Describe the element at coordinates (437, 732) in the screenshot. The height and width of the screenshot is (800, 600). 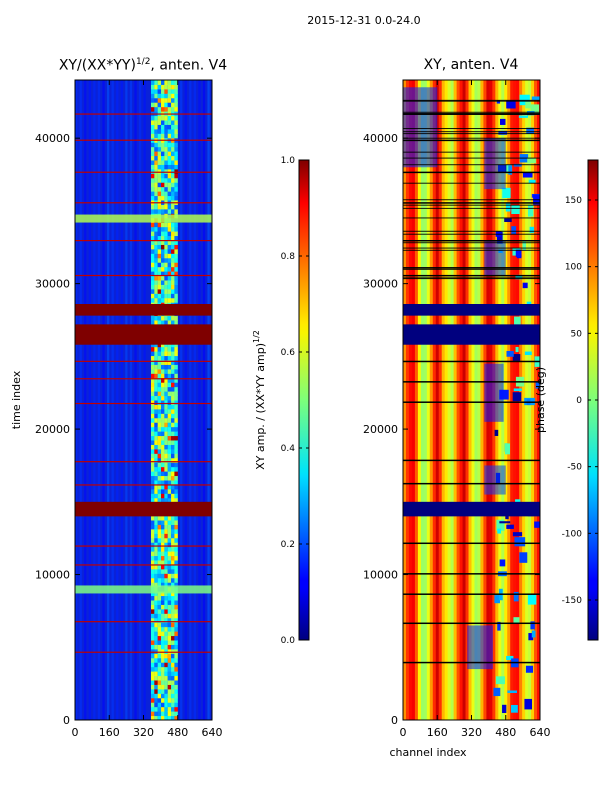
I see `x-tick-label: 160` at that location.